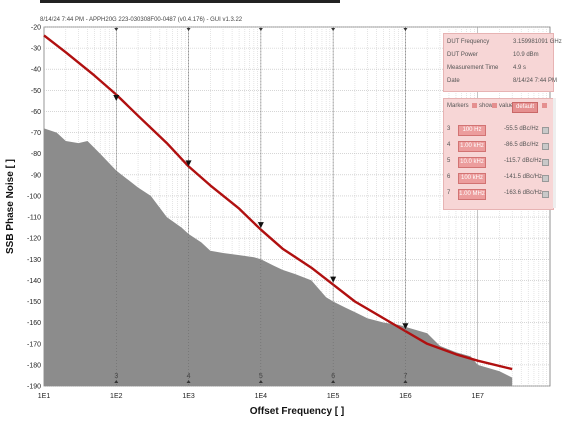 This screenshot has height=437, width=565. What do you see at coordinates (472, 194) in the screenshot?
I see `marker-frequency-field: 1.00 MHz` at bounding box center [472, 194].